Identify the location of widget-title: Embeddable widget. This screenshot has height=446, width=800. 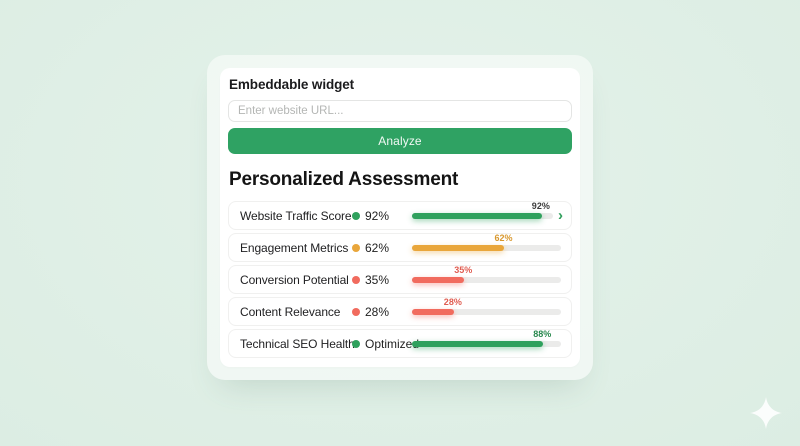
(292, 84).